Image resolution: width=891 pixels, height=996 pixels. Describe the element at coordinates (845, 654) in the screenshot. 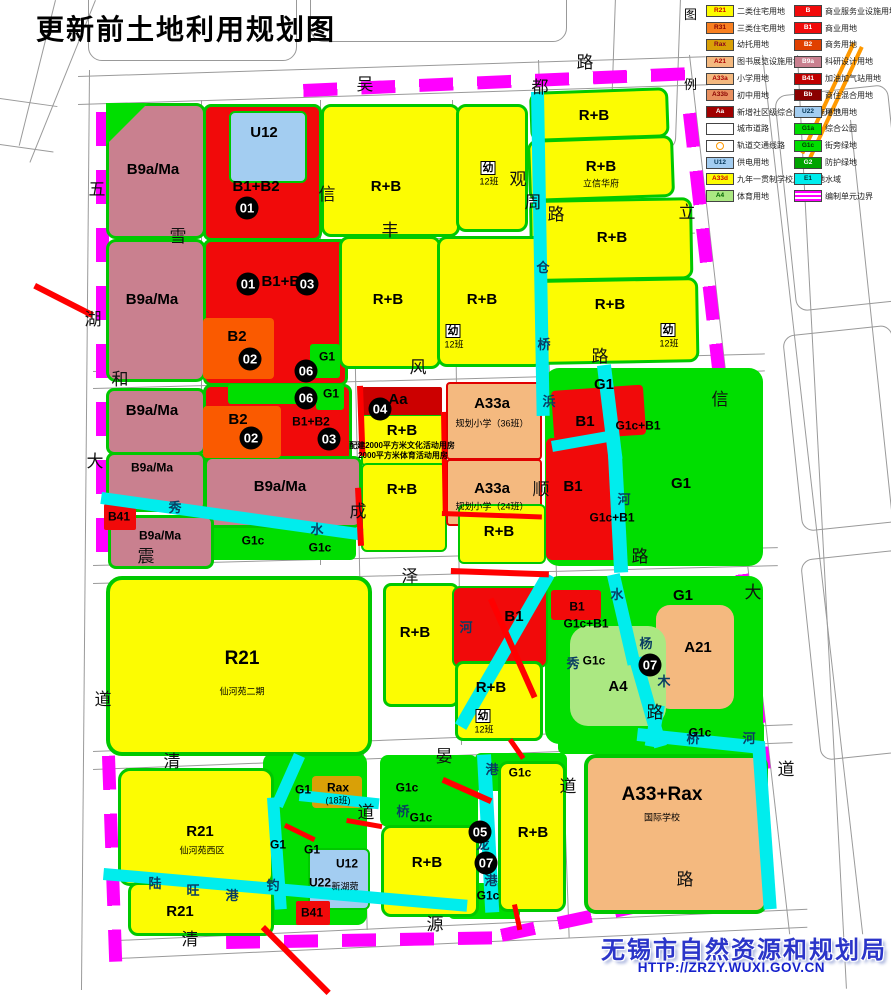

I see `context-block` at that location.